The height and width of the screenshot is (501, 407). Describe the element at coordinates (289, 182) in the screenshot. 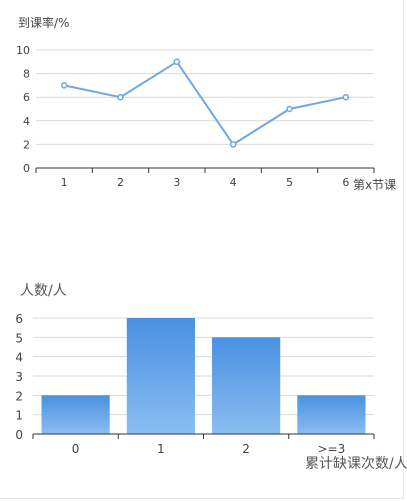

I see `line-chart-xtick-label: 5` at that location.